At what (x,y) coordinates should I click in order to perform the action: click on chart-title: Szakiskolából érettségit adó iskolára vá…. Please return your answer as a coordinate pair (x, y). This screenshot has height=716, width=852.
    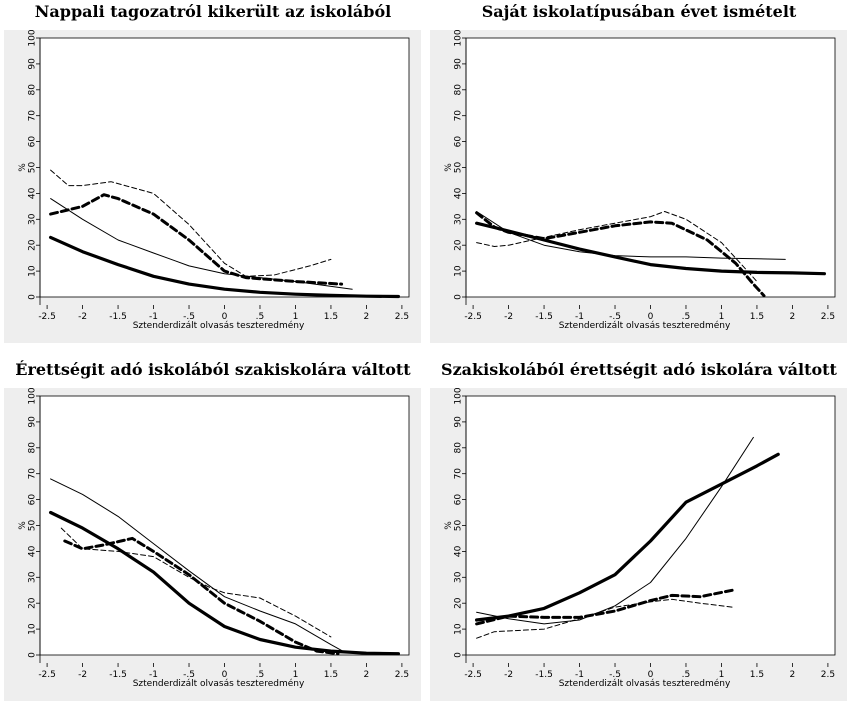
    Looking at the image, I should click on (639, 369).